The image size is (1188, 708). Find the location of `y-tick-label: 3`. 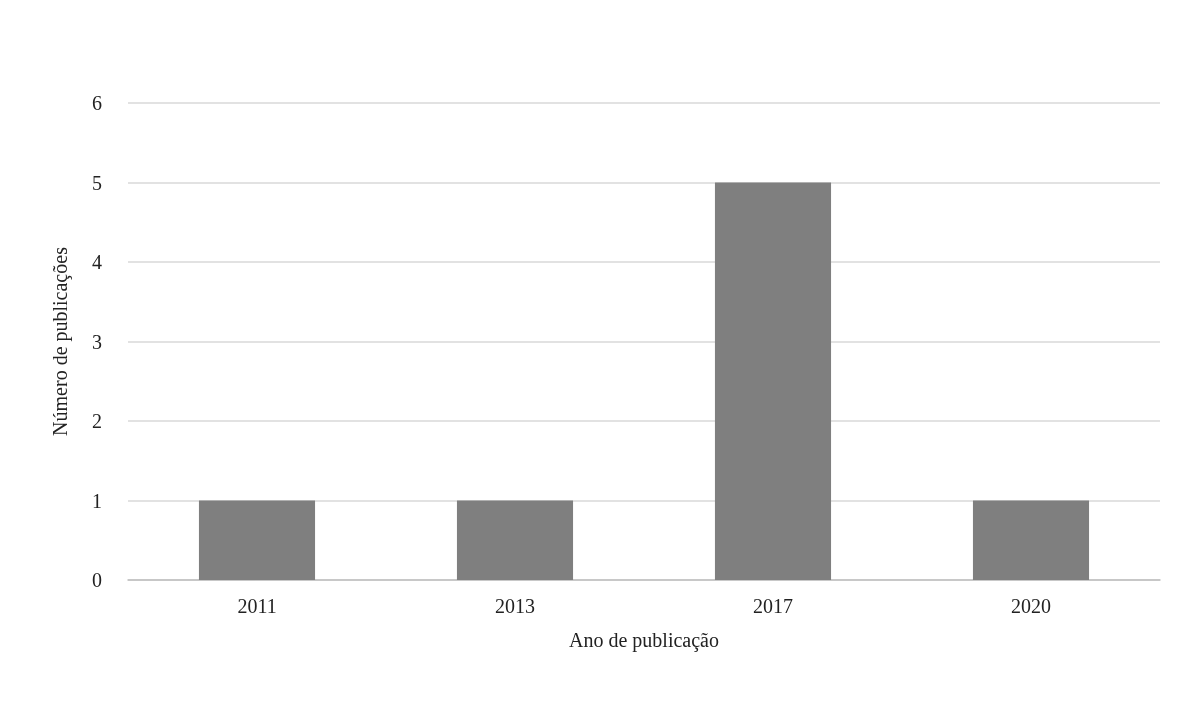

y-tick-label: 3 is located at coordinates (97, 341).